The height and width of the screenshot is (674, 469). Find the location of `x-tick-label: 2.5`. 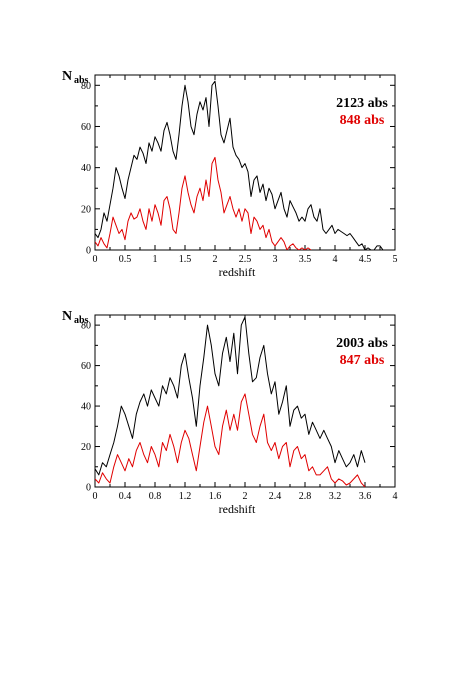

x-tick-label: 2.5 is located at coordinates (245, 259).